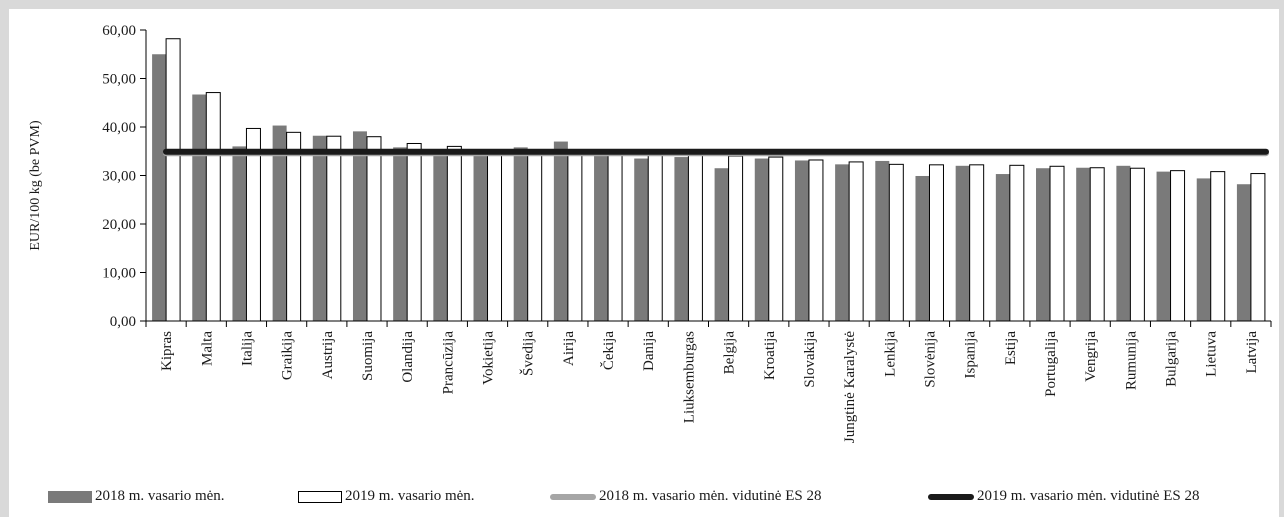 The width and height of the screenshot is (1284, 517). I want to click on legend-label-avg-2019: 2019 m. vasario mėn. vidutinė ES 28, so click(1088, 496).